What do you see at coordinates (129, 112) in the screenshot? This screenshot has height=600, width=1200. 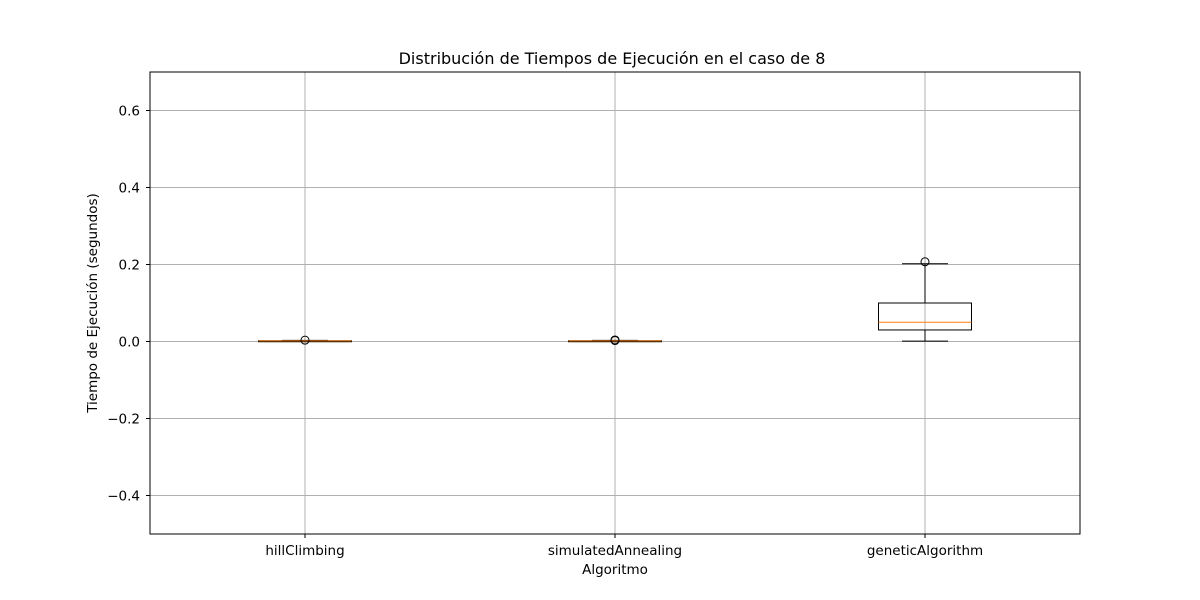 I see `y-tick-label: 0.6` at bounding box center [129, 112].